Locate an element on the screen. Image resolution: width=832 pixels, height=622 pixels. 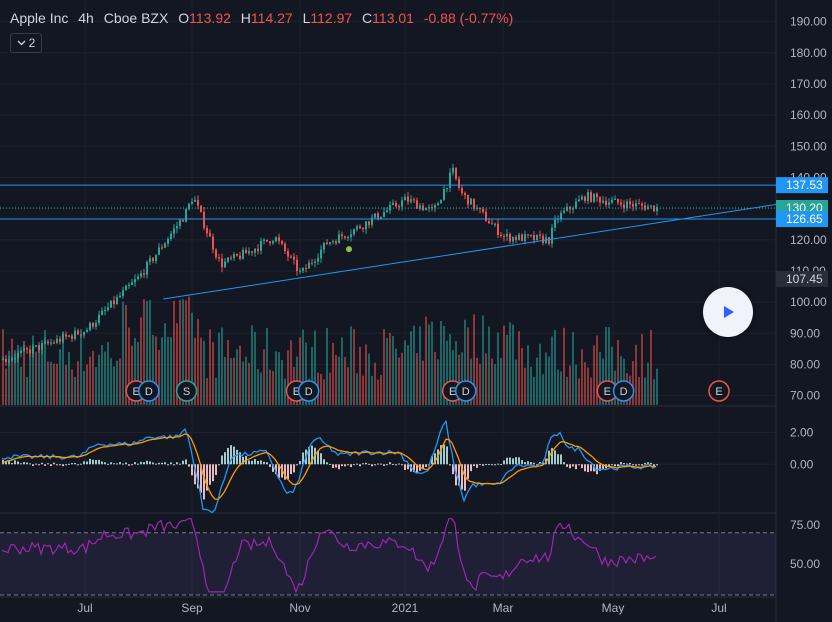
time-tick-label: May is located at coordinates (613, 608).